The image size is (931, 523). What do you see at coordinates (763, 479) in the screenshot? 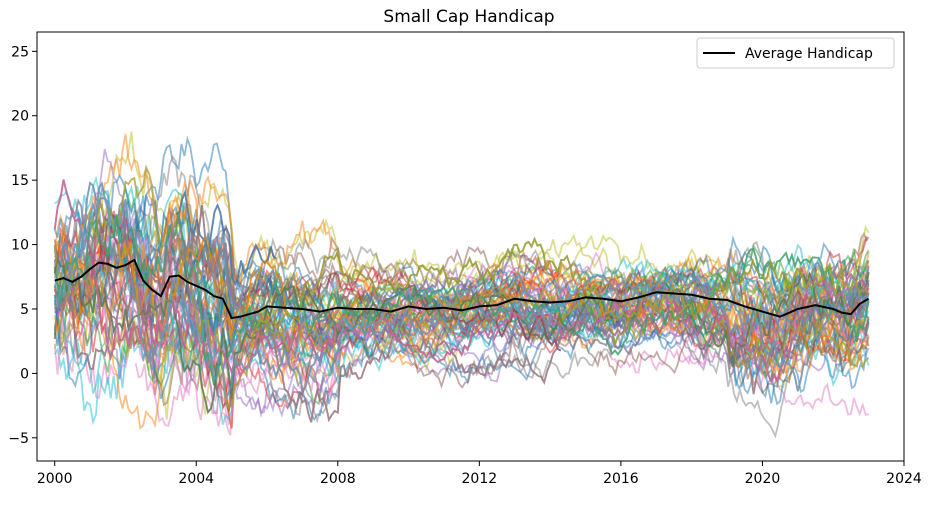
I see `x-tick-label: 2020` at bounding box center [763, 479].